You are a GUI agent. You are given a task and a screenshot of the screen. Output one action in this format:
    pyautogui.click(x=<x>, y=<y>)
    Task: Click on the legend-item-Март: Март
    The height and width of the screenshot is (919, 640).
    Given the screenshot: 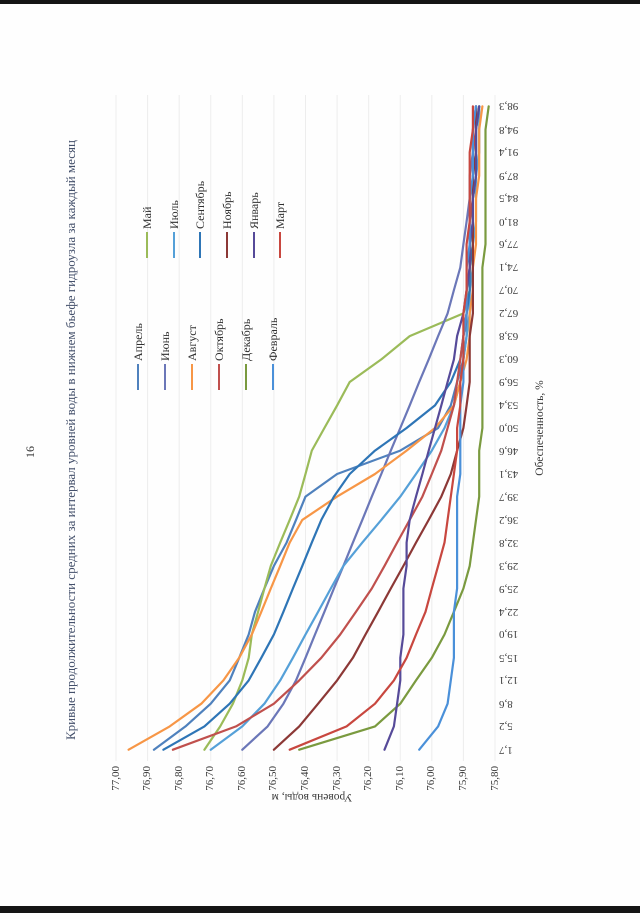 What is the action you would take?
    pyautogui.click(x=280, y=230)
    